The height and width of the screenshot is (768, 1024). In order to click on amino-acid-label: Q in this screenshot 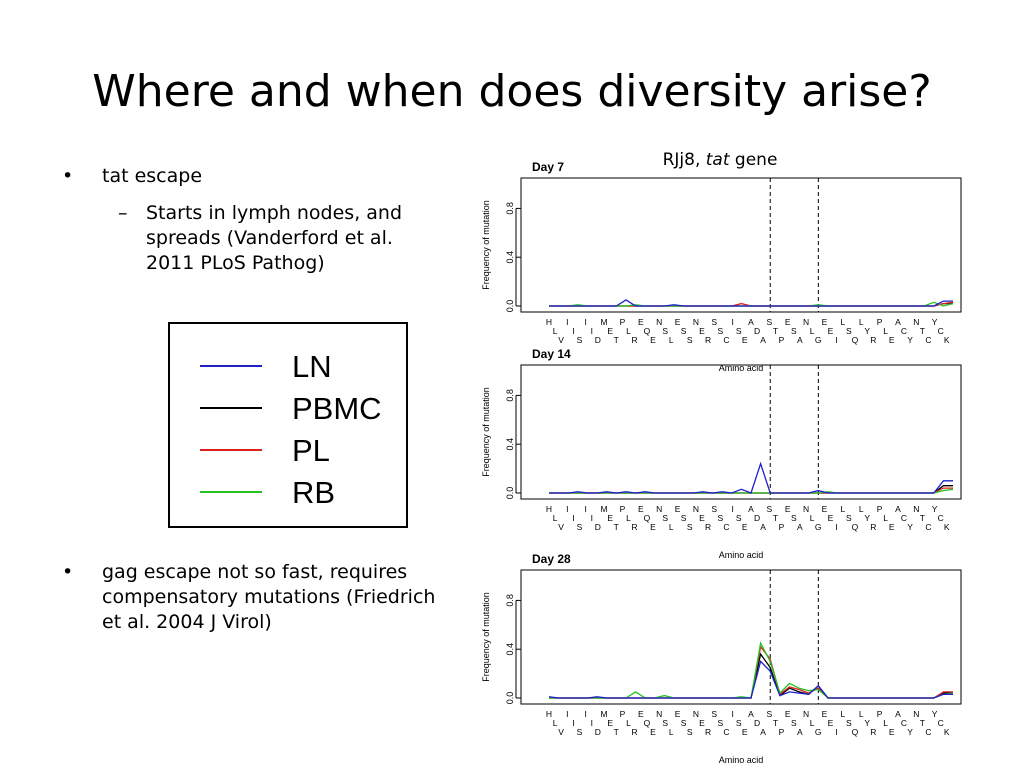, I will do `click(855, 732)`.